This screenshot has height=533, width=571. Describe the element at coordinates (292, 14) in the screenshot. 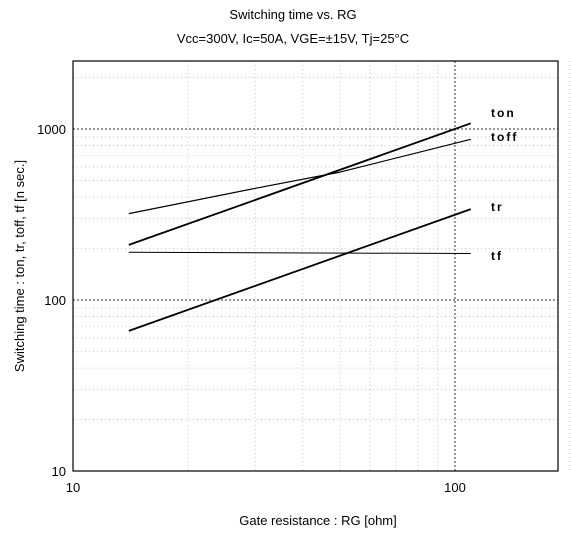

I see `chart-title: Switching time vs. RG` at that location.